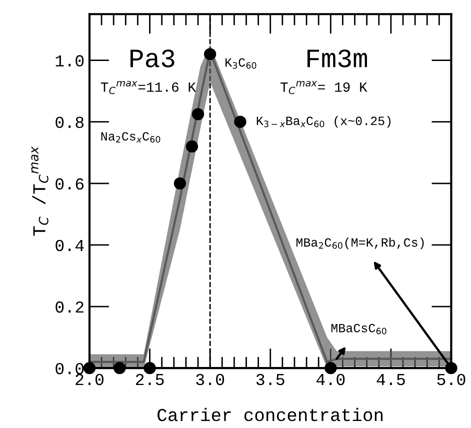  What do you see at coordinates (241, 63) in the screenshot?
I see `annotation: K$_{3}$C$_{60}$` at bounding box center [241, 63].